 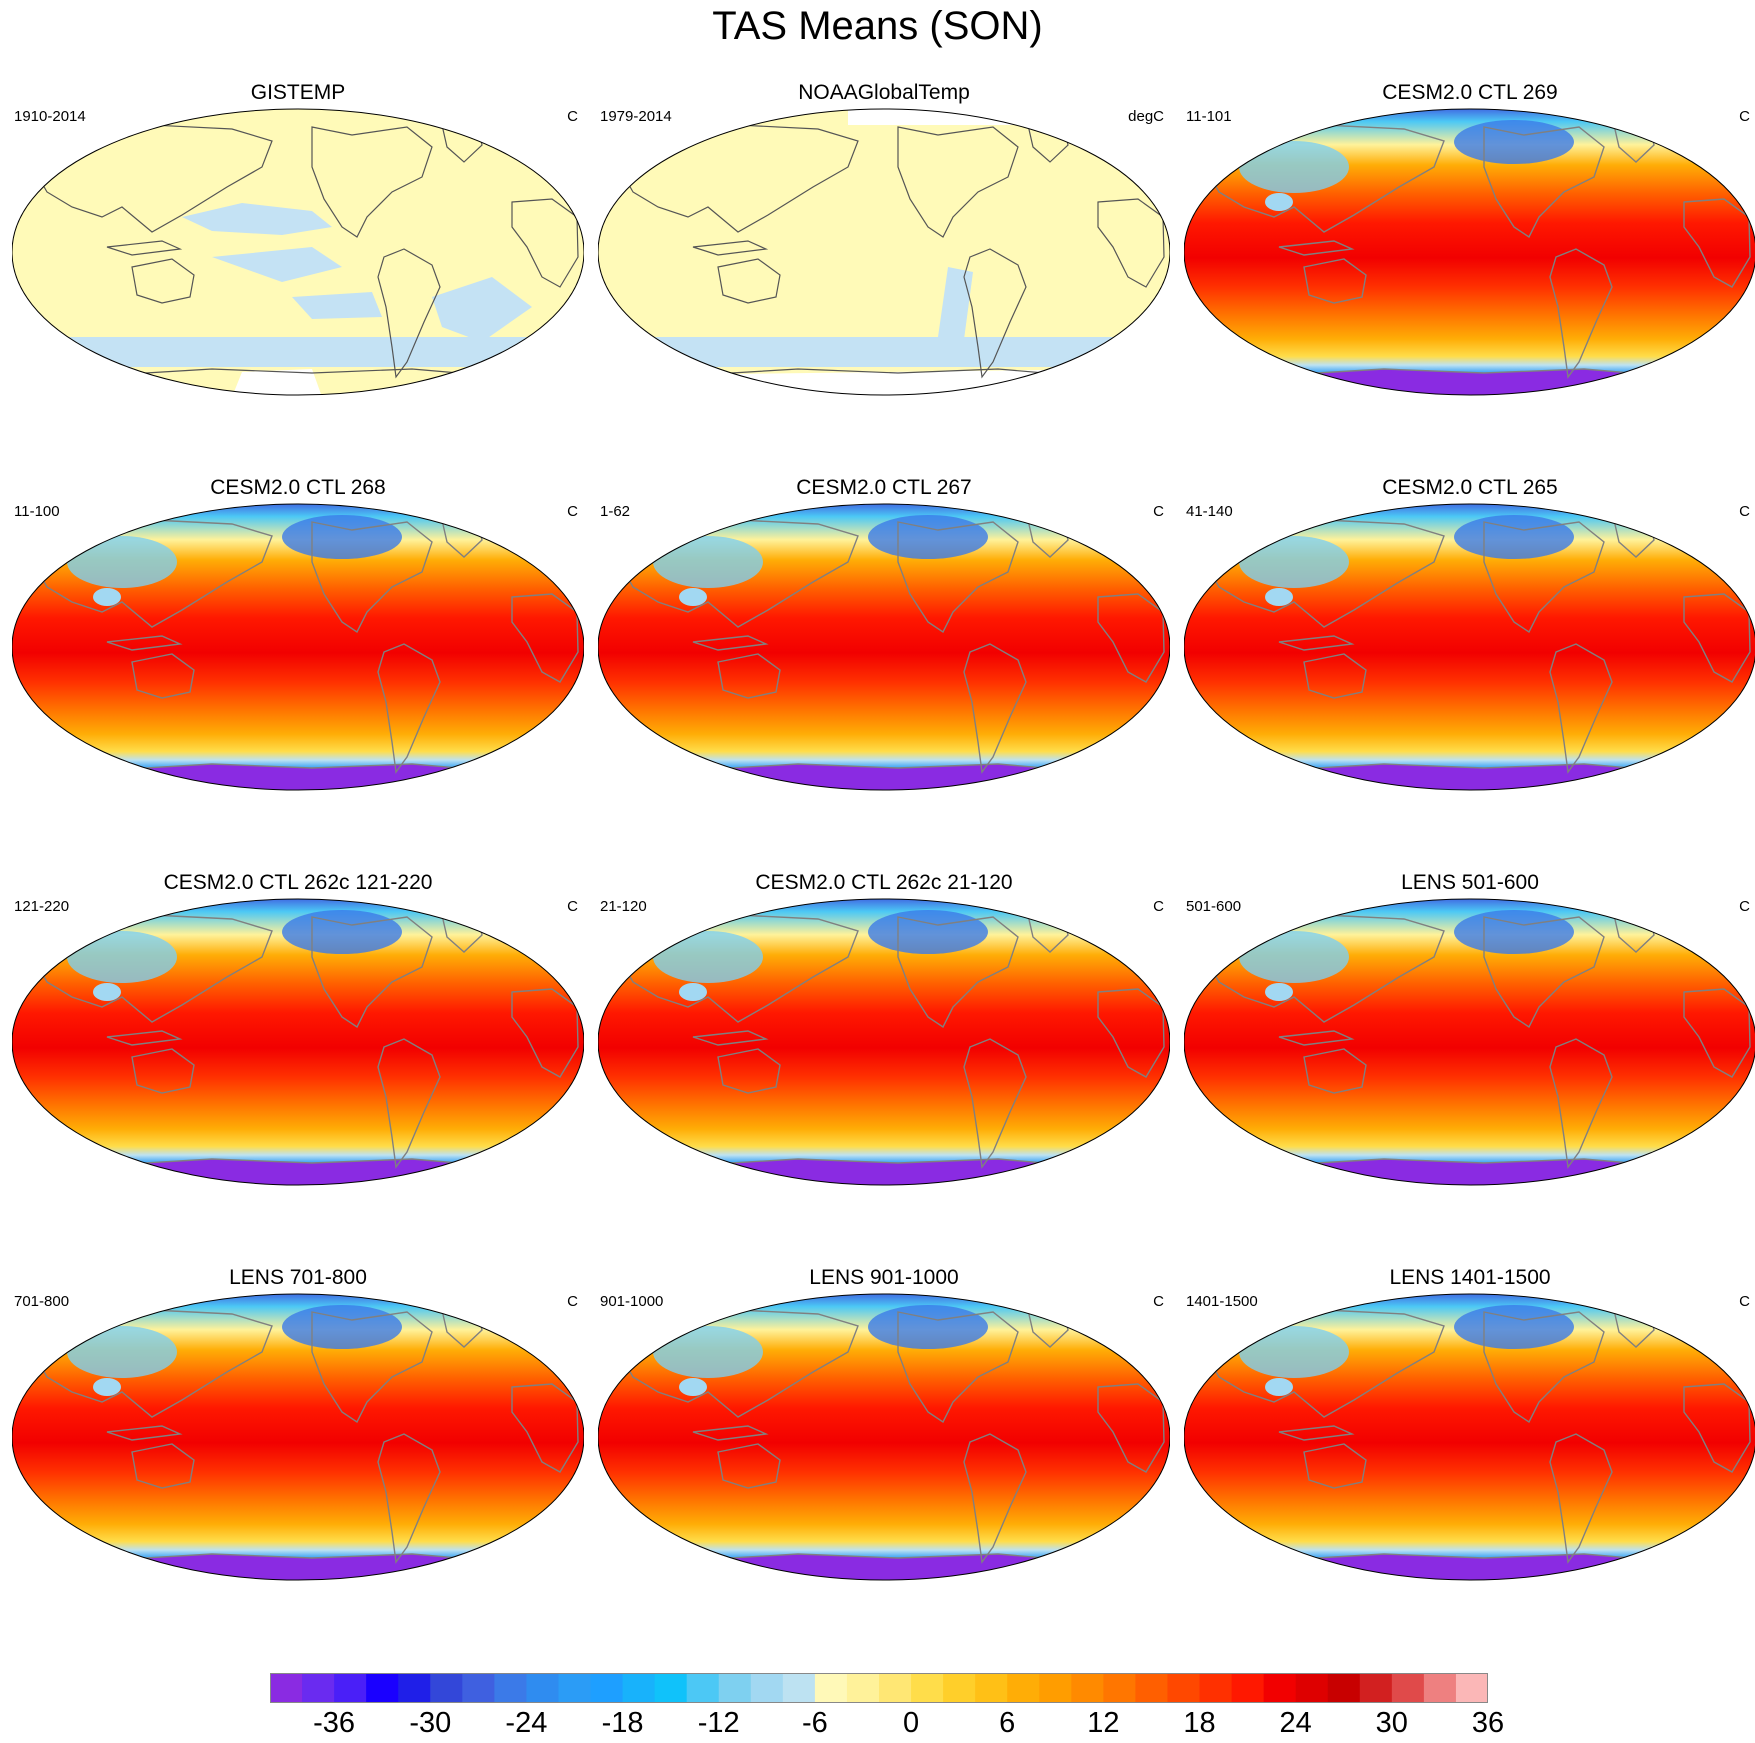 What do you see at coordinates (884, 1462) in the screenshot?
I see `map-panel: LENS 901-1000 901-1000 C` at bounding box center [884, 1462].